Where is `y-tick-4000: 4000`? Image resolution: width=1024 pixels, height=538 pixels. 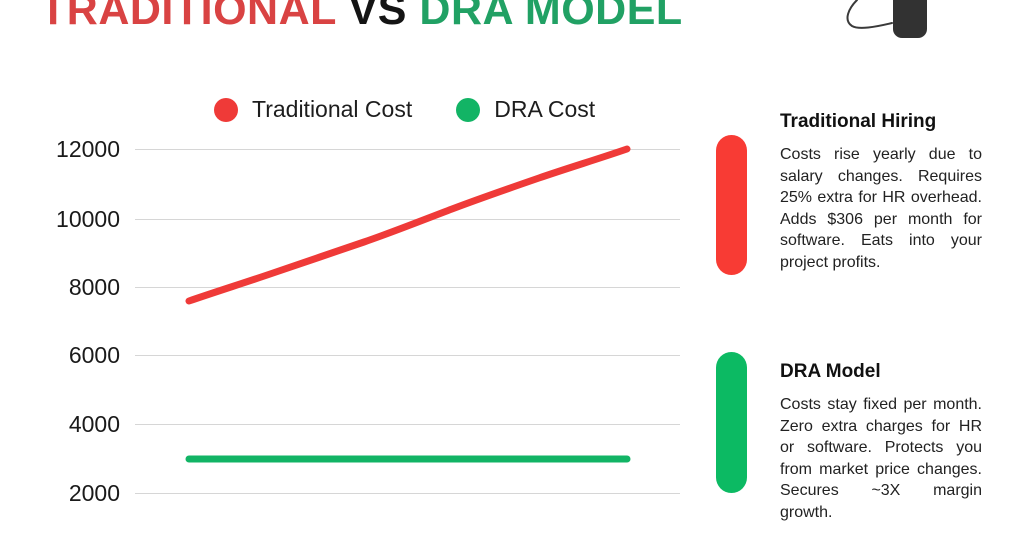 y-tick-4000: 4000 is located at coordinates (94, 424).